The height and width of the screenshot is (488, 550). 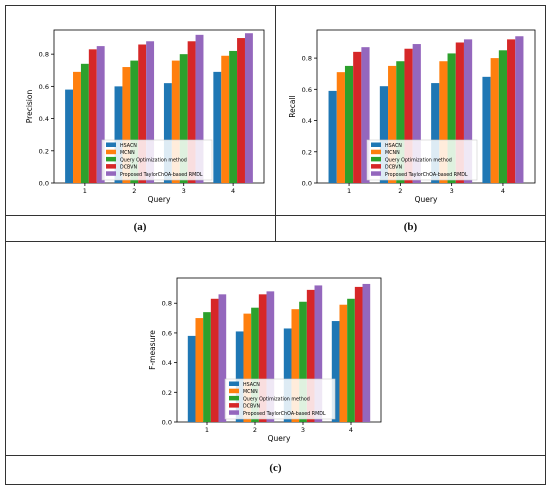 I want to click on y-tick-label: 0.6, so click(x=44, y=87).